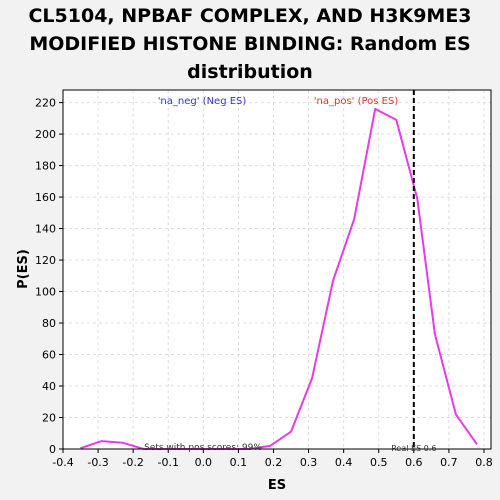  Describe the element at coordinates (274, 462) in the screenshot. I see `x-tick-label: 0.2` at that location.